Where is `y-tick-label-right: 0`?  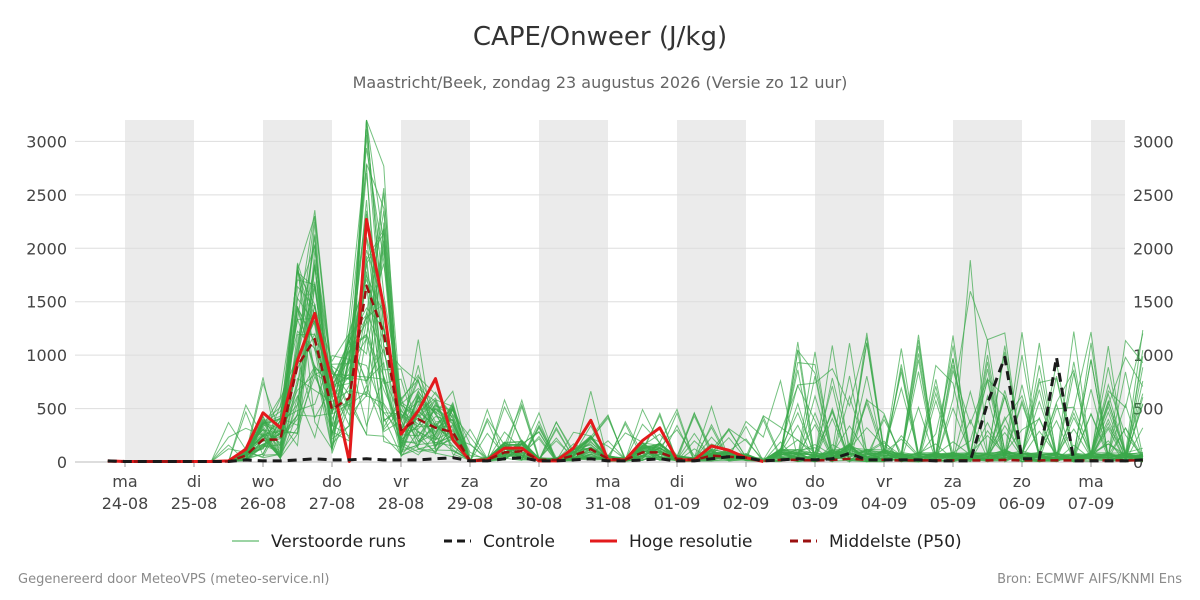
y-tick-label-right: 0 is located at coordinates (1138, 462).